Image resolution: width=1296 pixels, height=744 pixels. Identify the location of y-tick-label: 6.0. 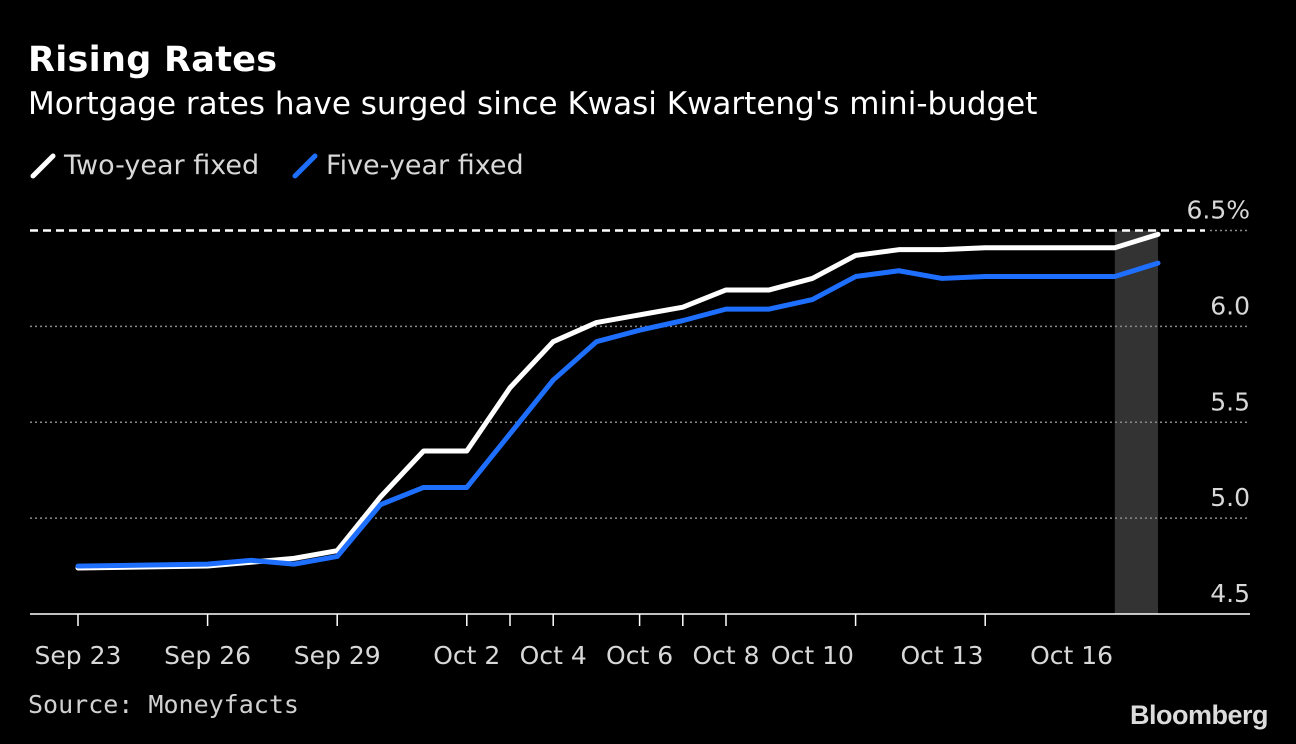
(1230, 305).